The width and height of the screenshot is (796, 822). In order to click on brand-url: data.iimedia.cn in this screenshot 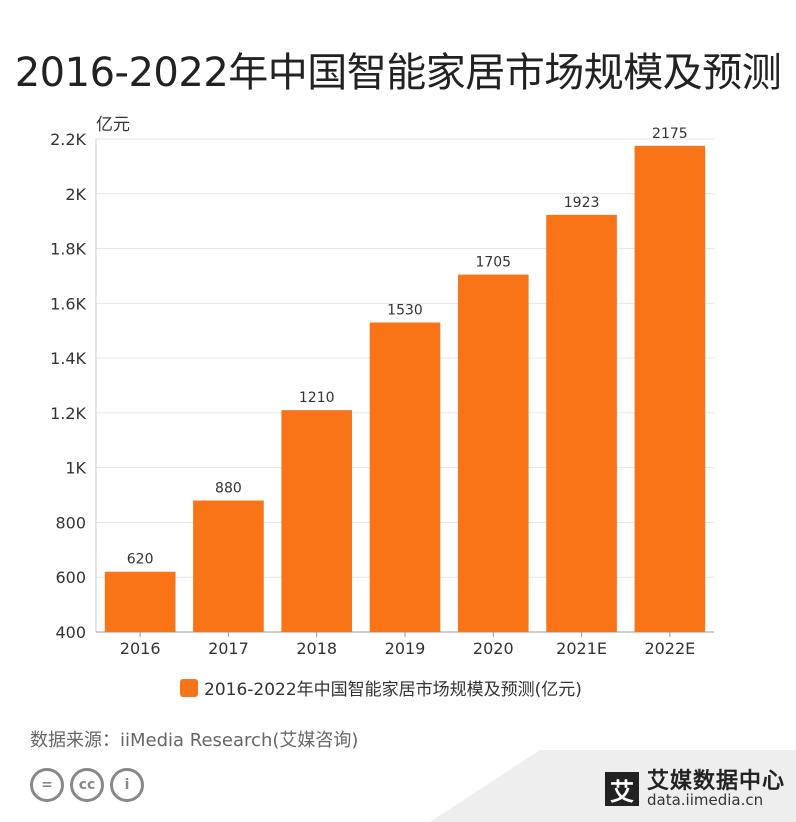, I will do `click(705, 800)`.